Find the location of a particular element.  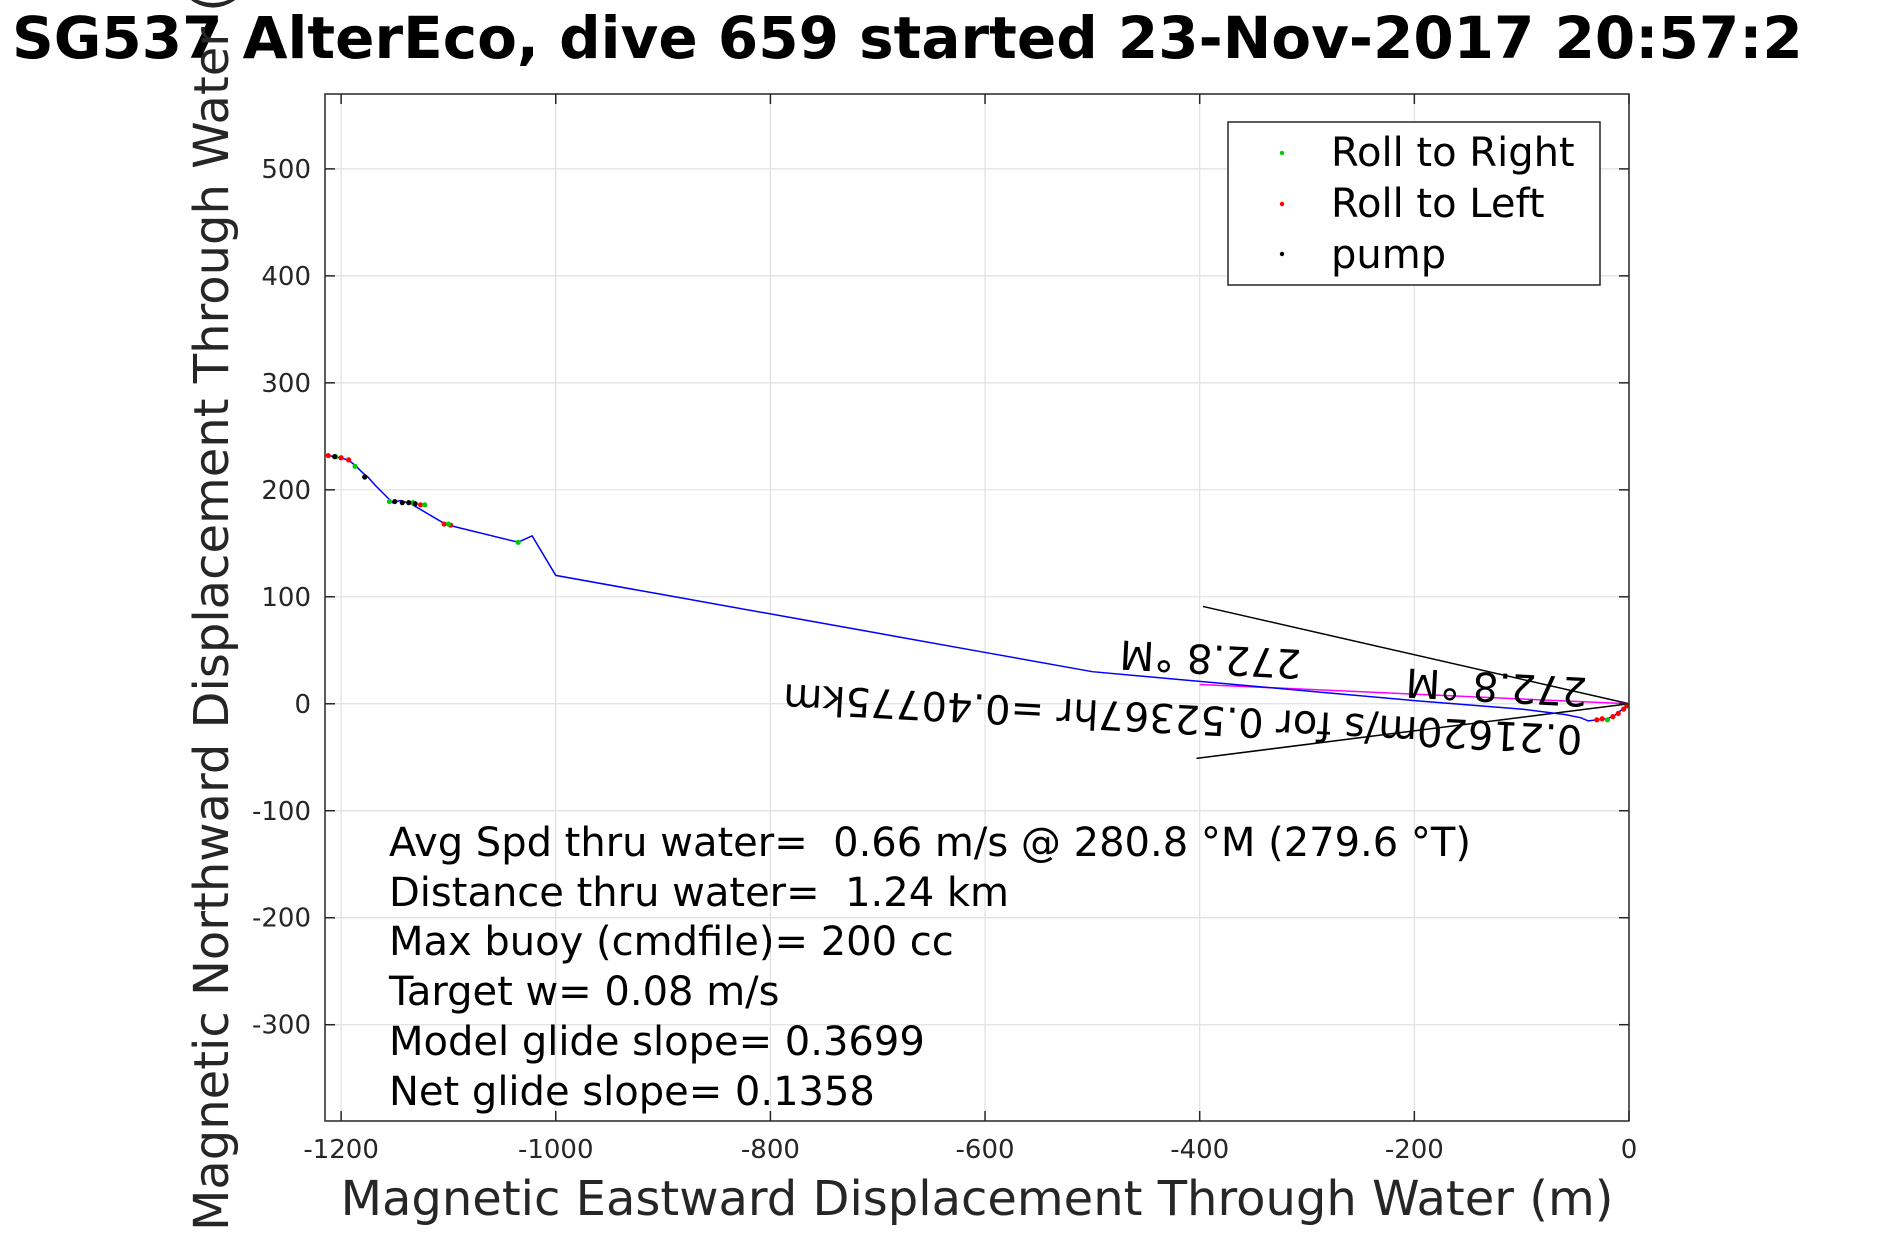

x-tick-label: -1200 is located at coordinates (341, 1150).